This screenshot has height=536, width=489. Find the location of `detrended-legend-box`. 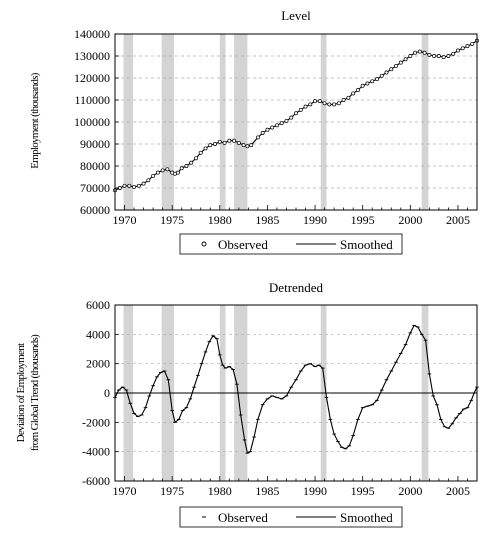

detrended-legend-box is located at coordinates (291, 517).